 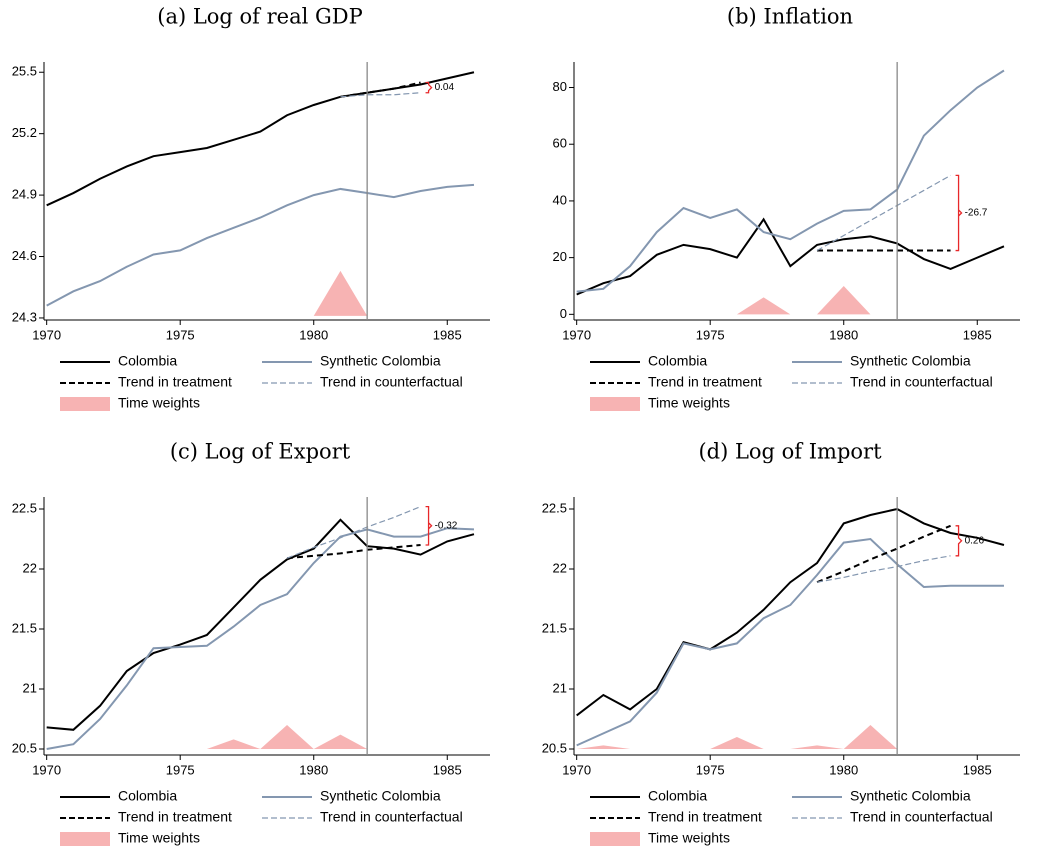 I want to click on y-tick-label: 25.2, so click(x=24, y=132).